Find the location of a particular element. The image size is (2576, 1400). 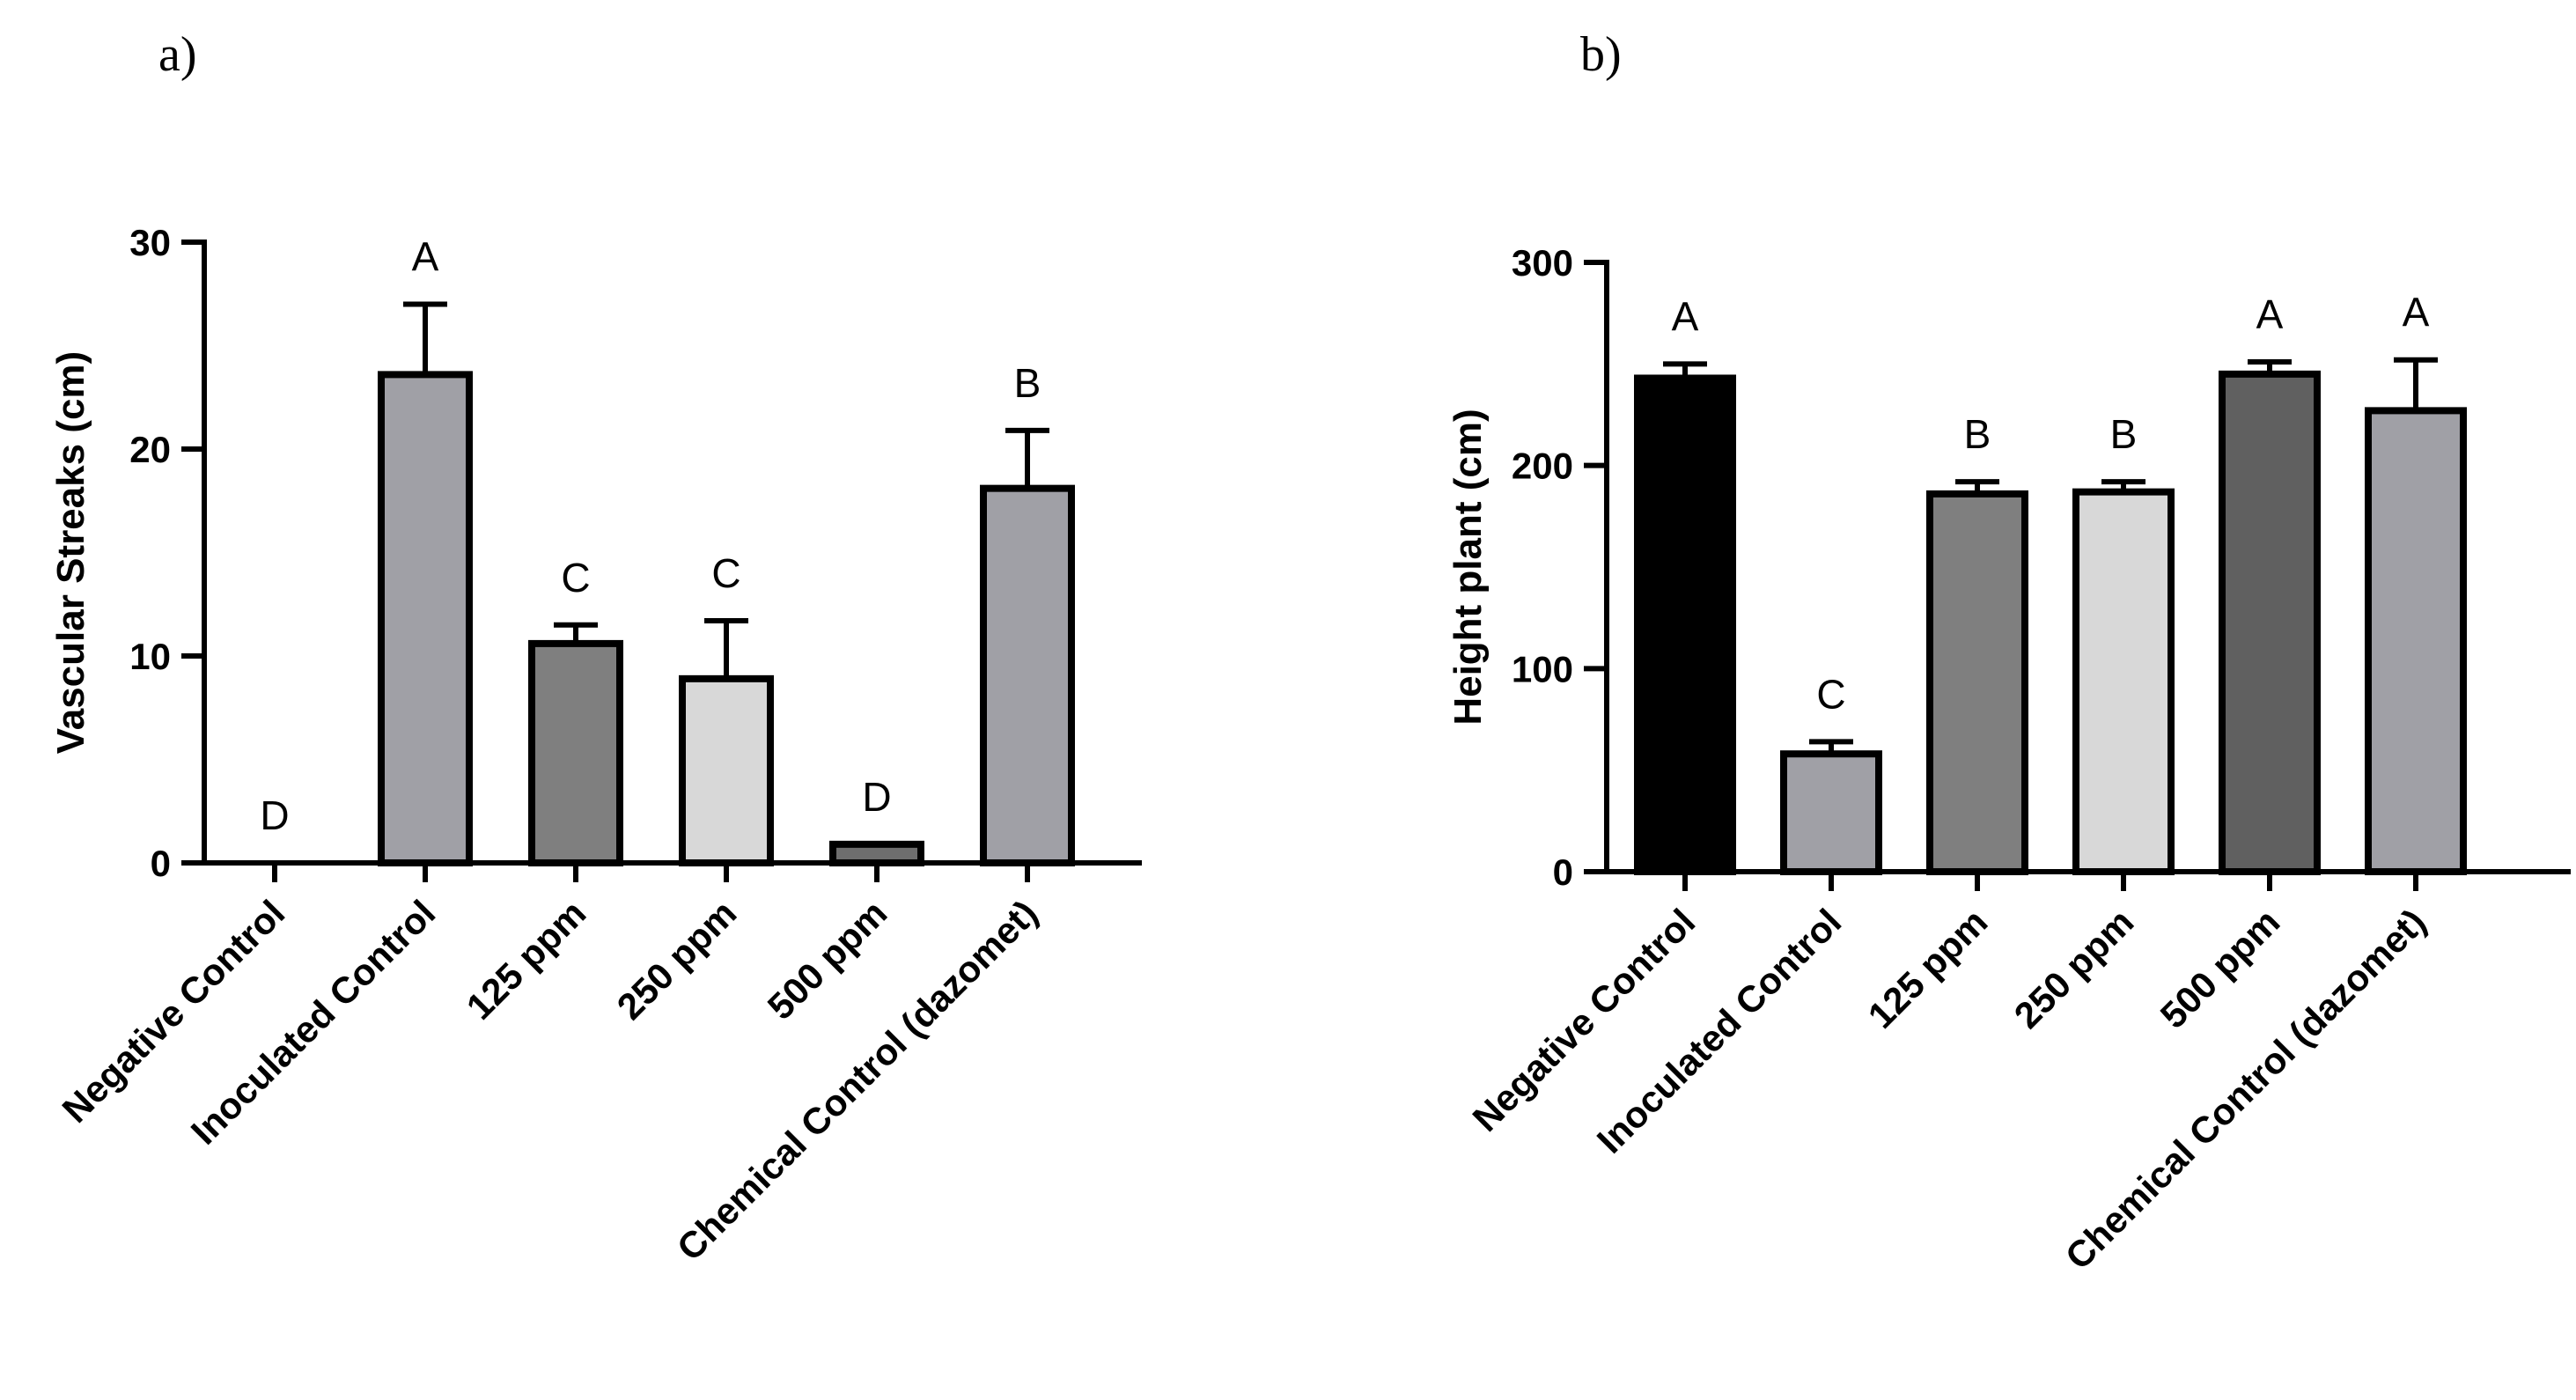

y-tick-label-a-3: 30 is located at coordinates (150, 242).